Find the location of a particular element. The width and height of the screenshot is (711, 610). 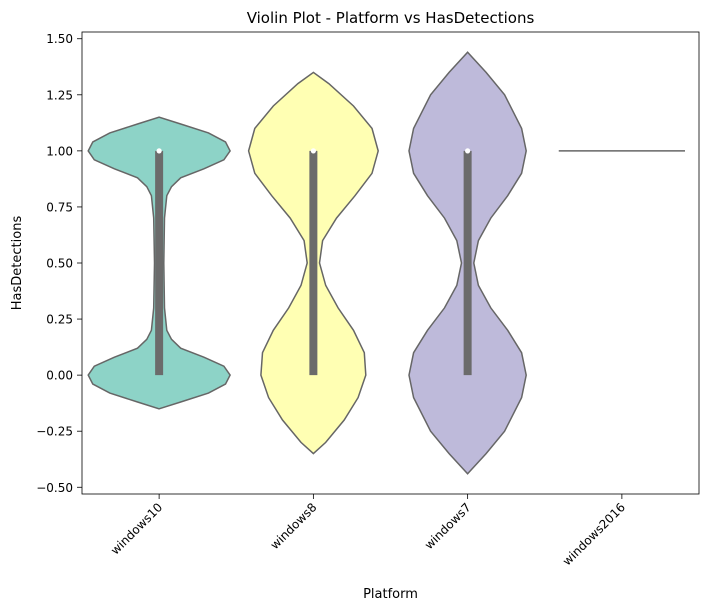

x-axis: windows10 windows8 windows7 windows2016 is located at coordinates (368, 531).